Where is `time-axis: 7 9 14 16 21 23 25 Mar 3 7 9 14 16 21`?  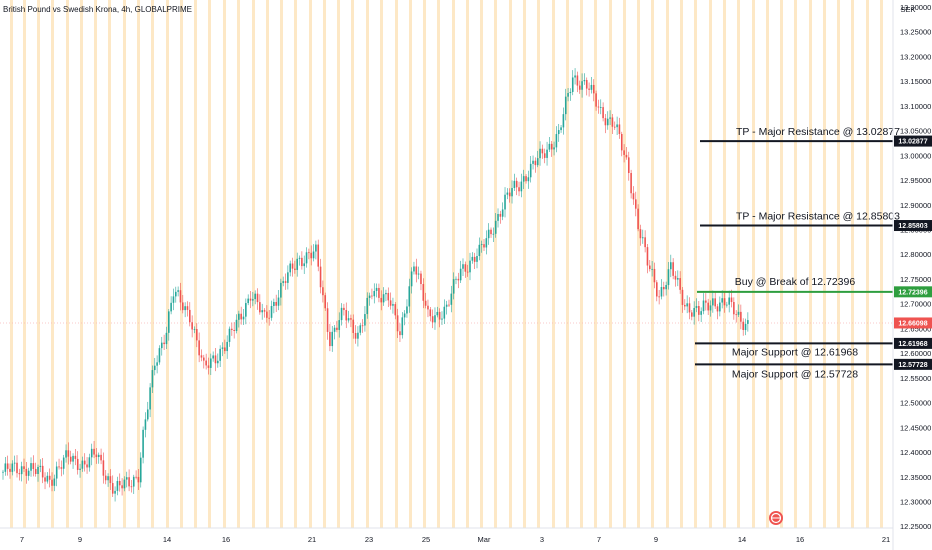
time-axis: 7 9 14 16 21 23 25 Mar 3 7 9 14 16 21 is located at coordinates (455, 539).